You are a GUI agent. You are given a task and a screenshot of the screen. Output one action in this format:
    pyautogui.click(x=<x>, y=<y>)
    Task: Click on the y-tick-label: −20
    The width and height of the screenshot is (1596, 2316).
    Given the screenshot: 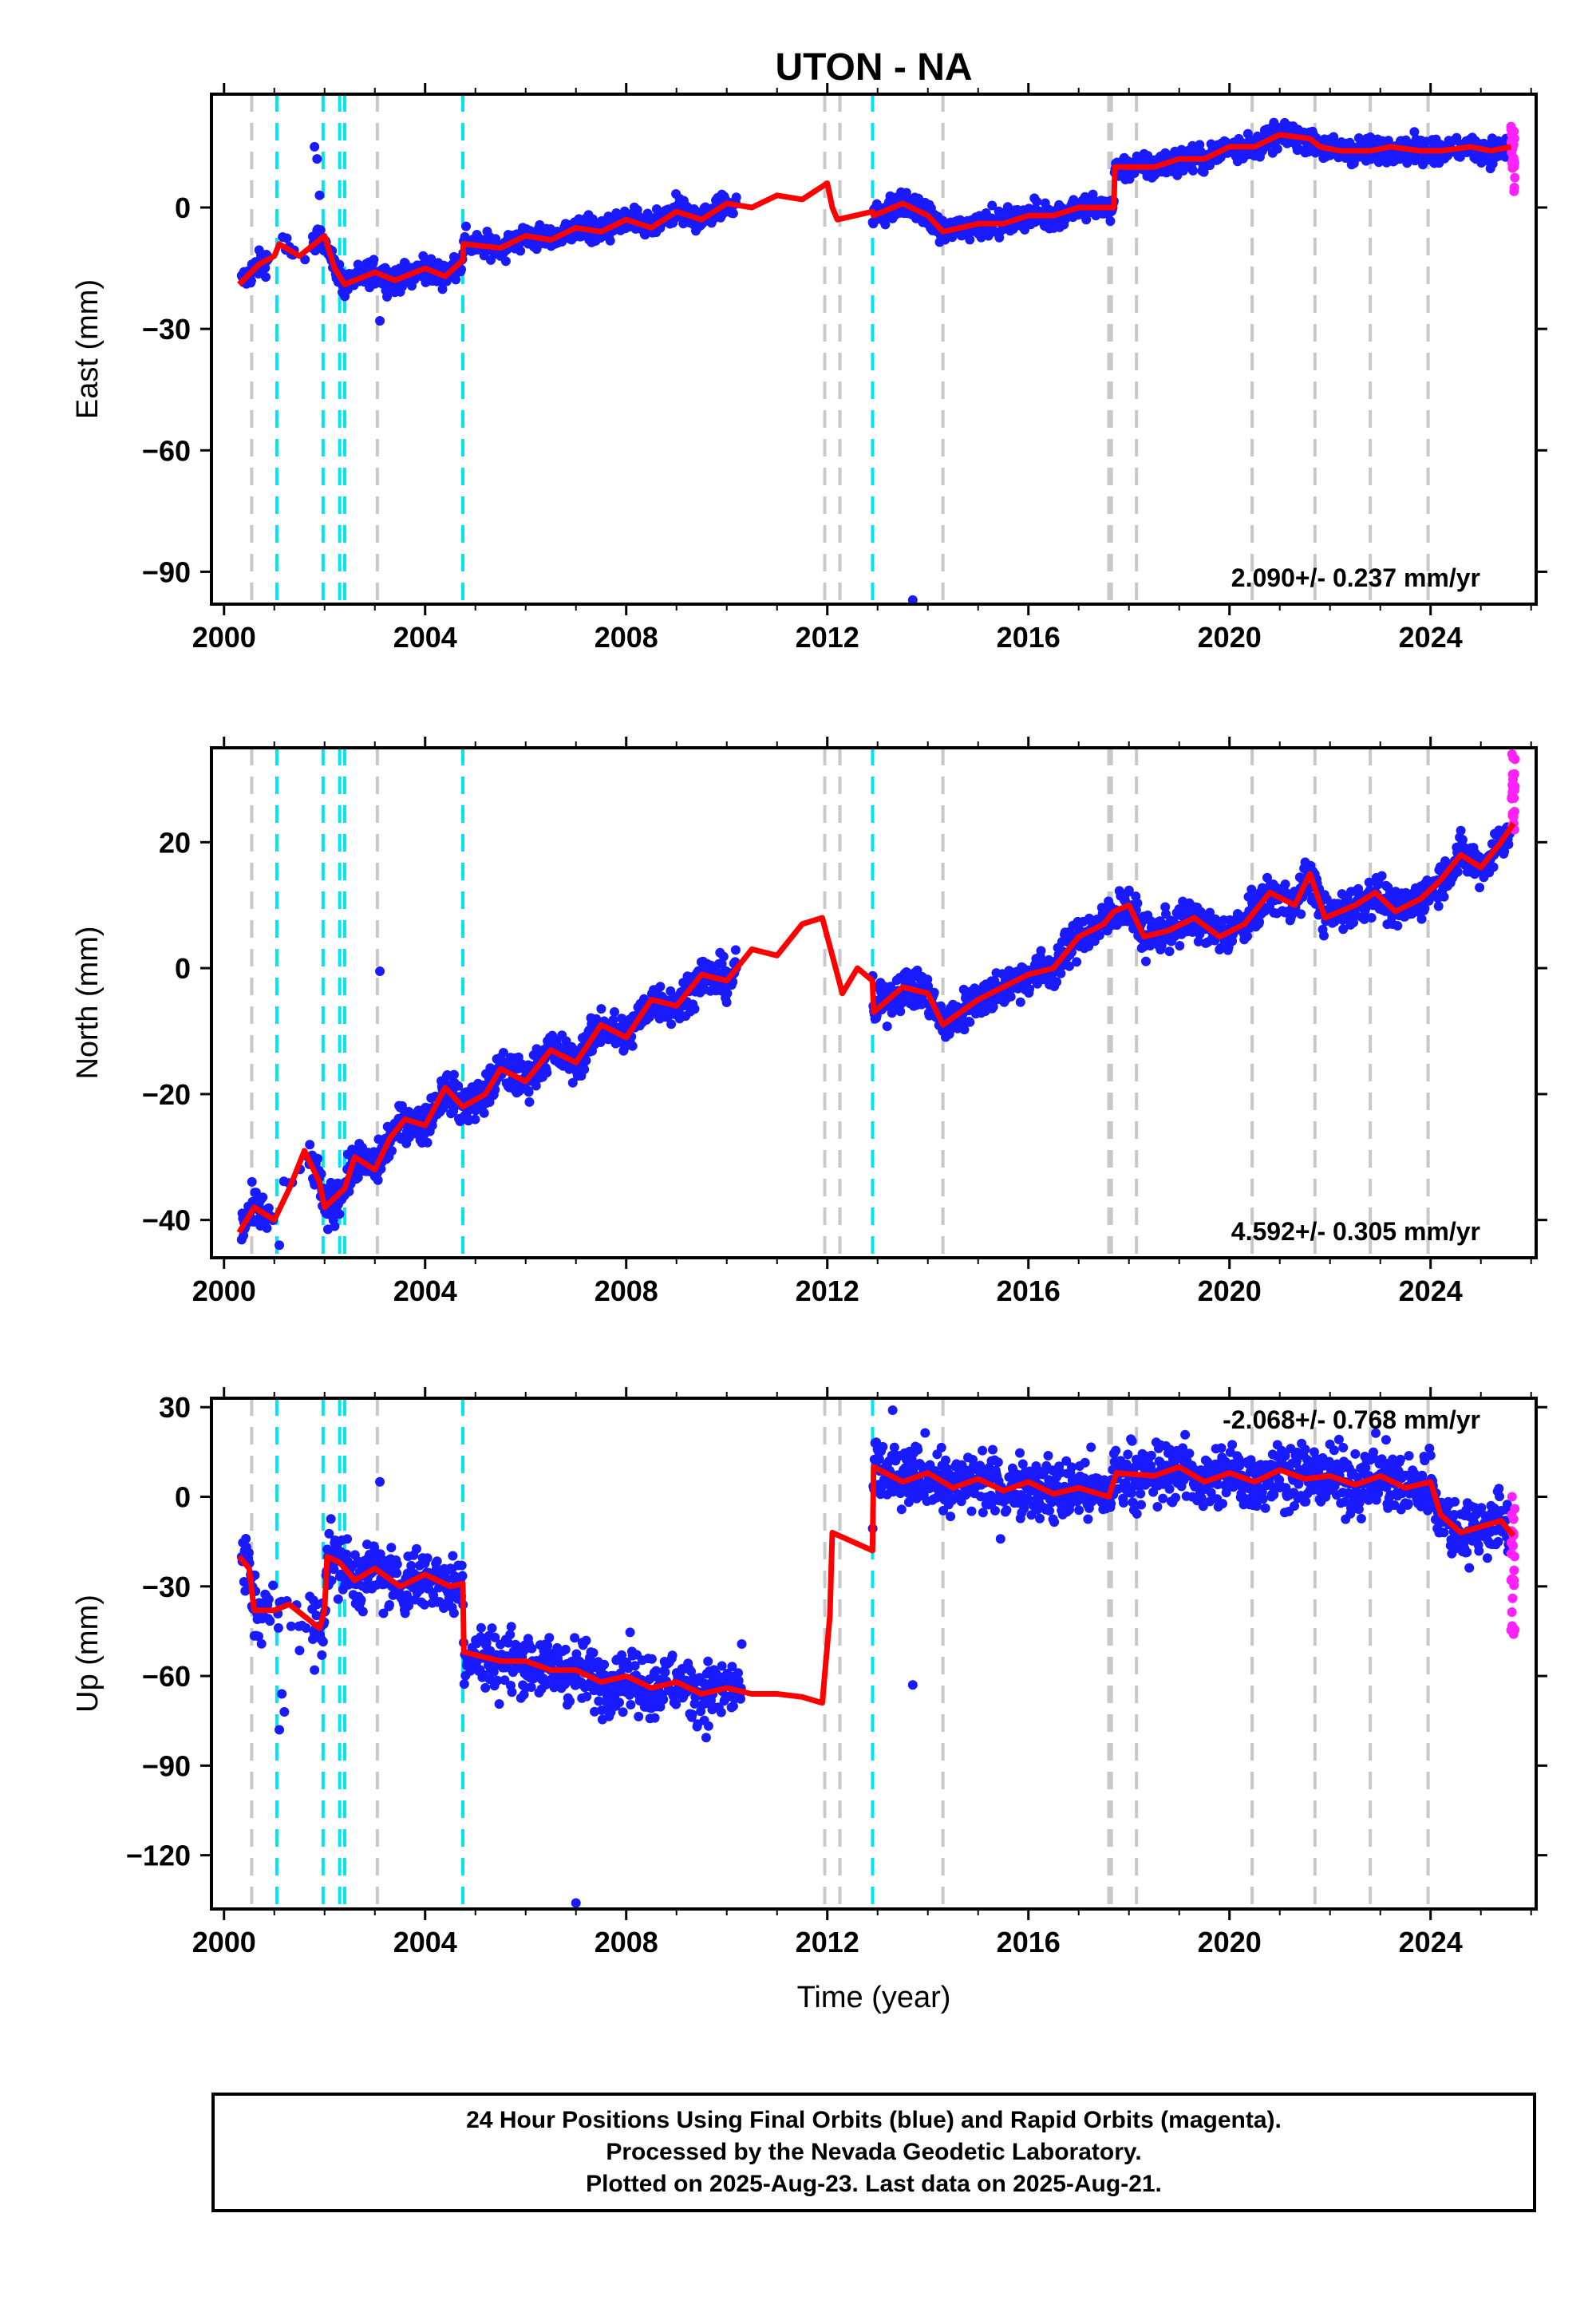 What is the action you would take?
    pyautogui.click(x=166, y=1094)
    